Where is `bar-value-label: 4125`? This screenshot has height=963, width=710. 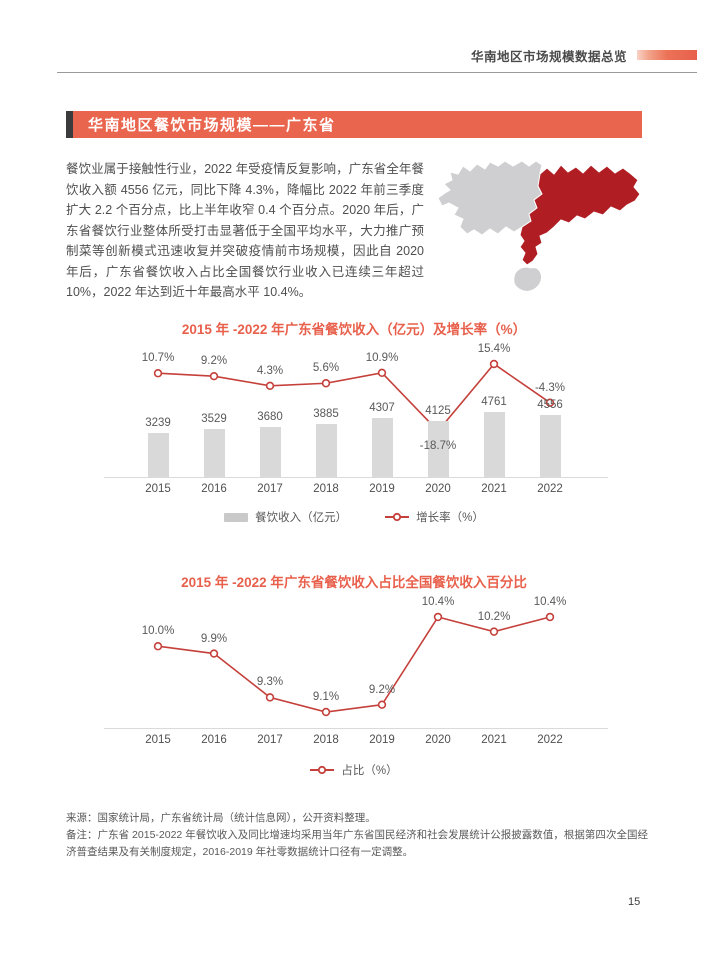
bar-value-label: 4125 is located at coordinates (438, 410).